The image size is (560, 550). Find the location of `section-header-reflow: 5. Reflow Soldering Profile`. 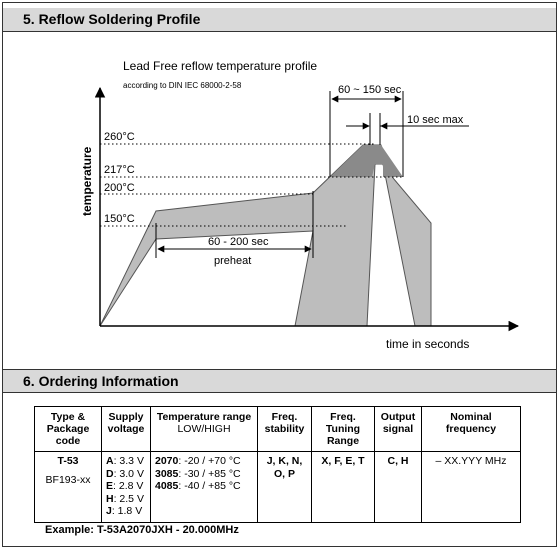

section-header-reflow: 5. Reflow Soldering Profile is located at coordinates (279, 20).